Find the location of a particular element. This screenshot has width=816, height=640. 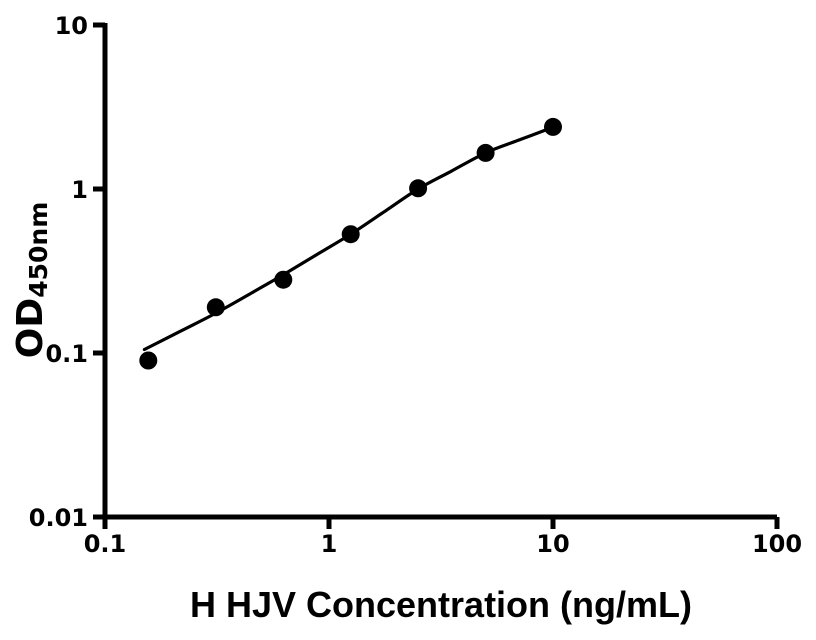

y-tick-label: 0.1 is located at coordinates (66, 354).